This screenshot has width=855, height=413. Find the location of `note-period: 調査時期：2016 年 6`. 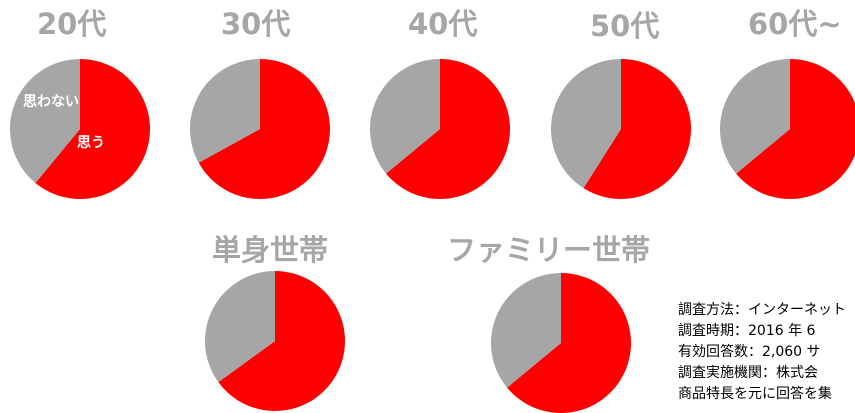

note-period: 調査時期：2016 年 6 is located at coordinates (747, 331).